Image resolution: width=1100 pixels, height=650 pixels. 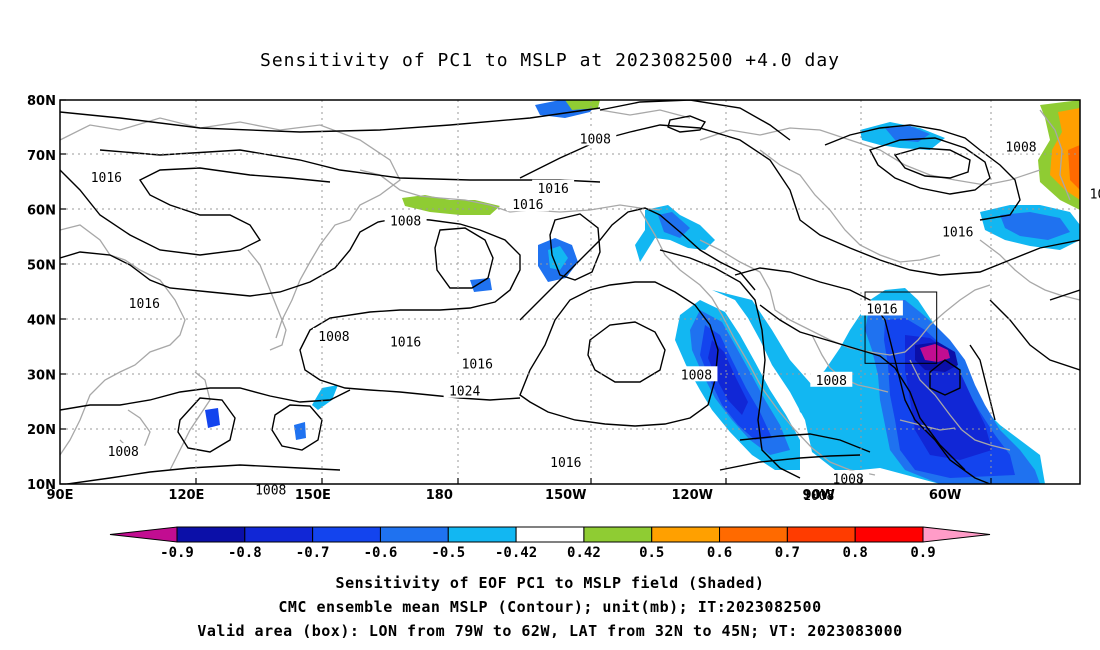 What do you see at coordinates (945, 495) in the screenshot?
I see `lon-label: 60W` at bounding box center [945, 495].